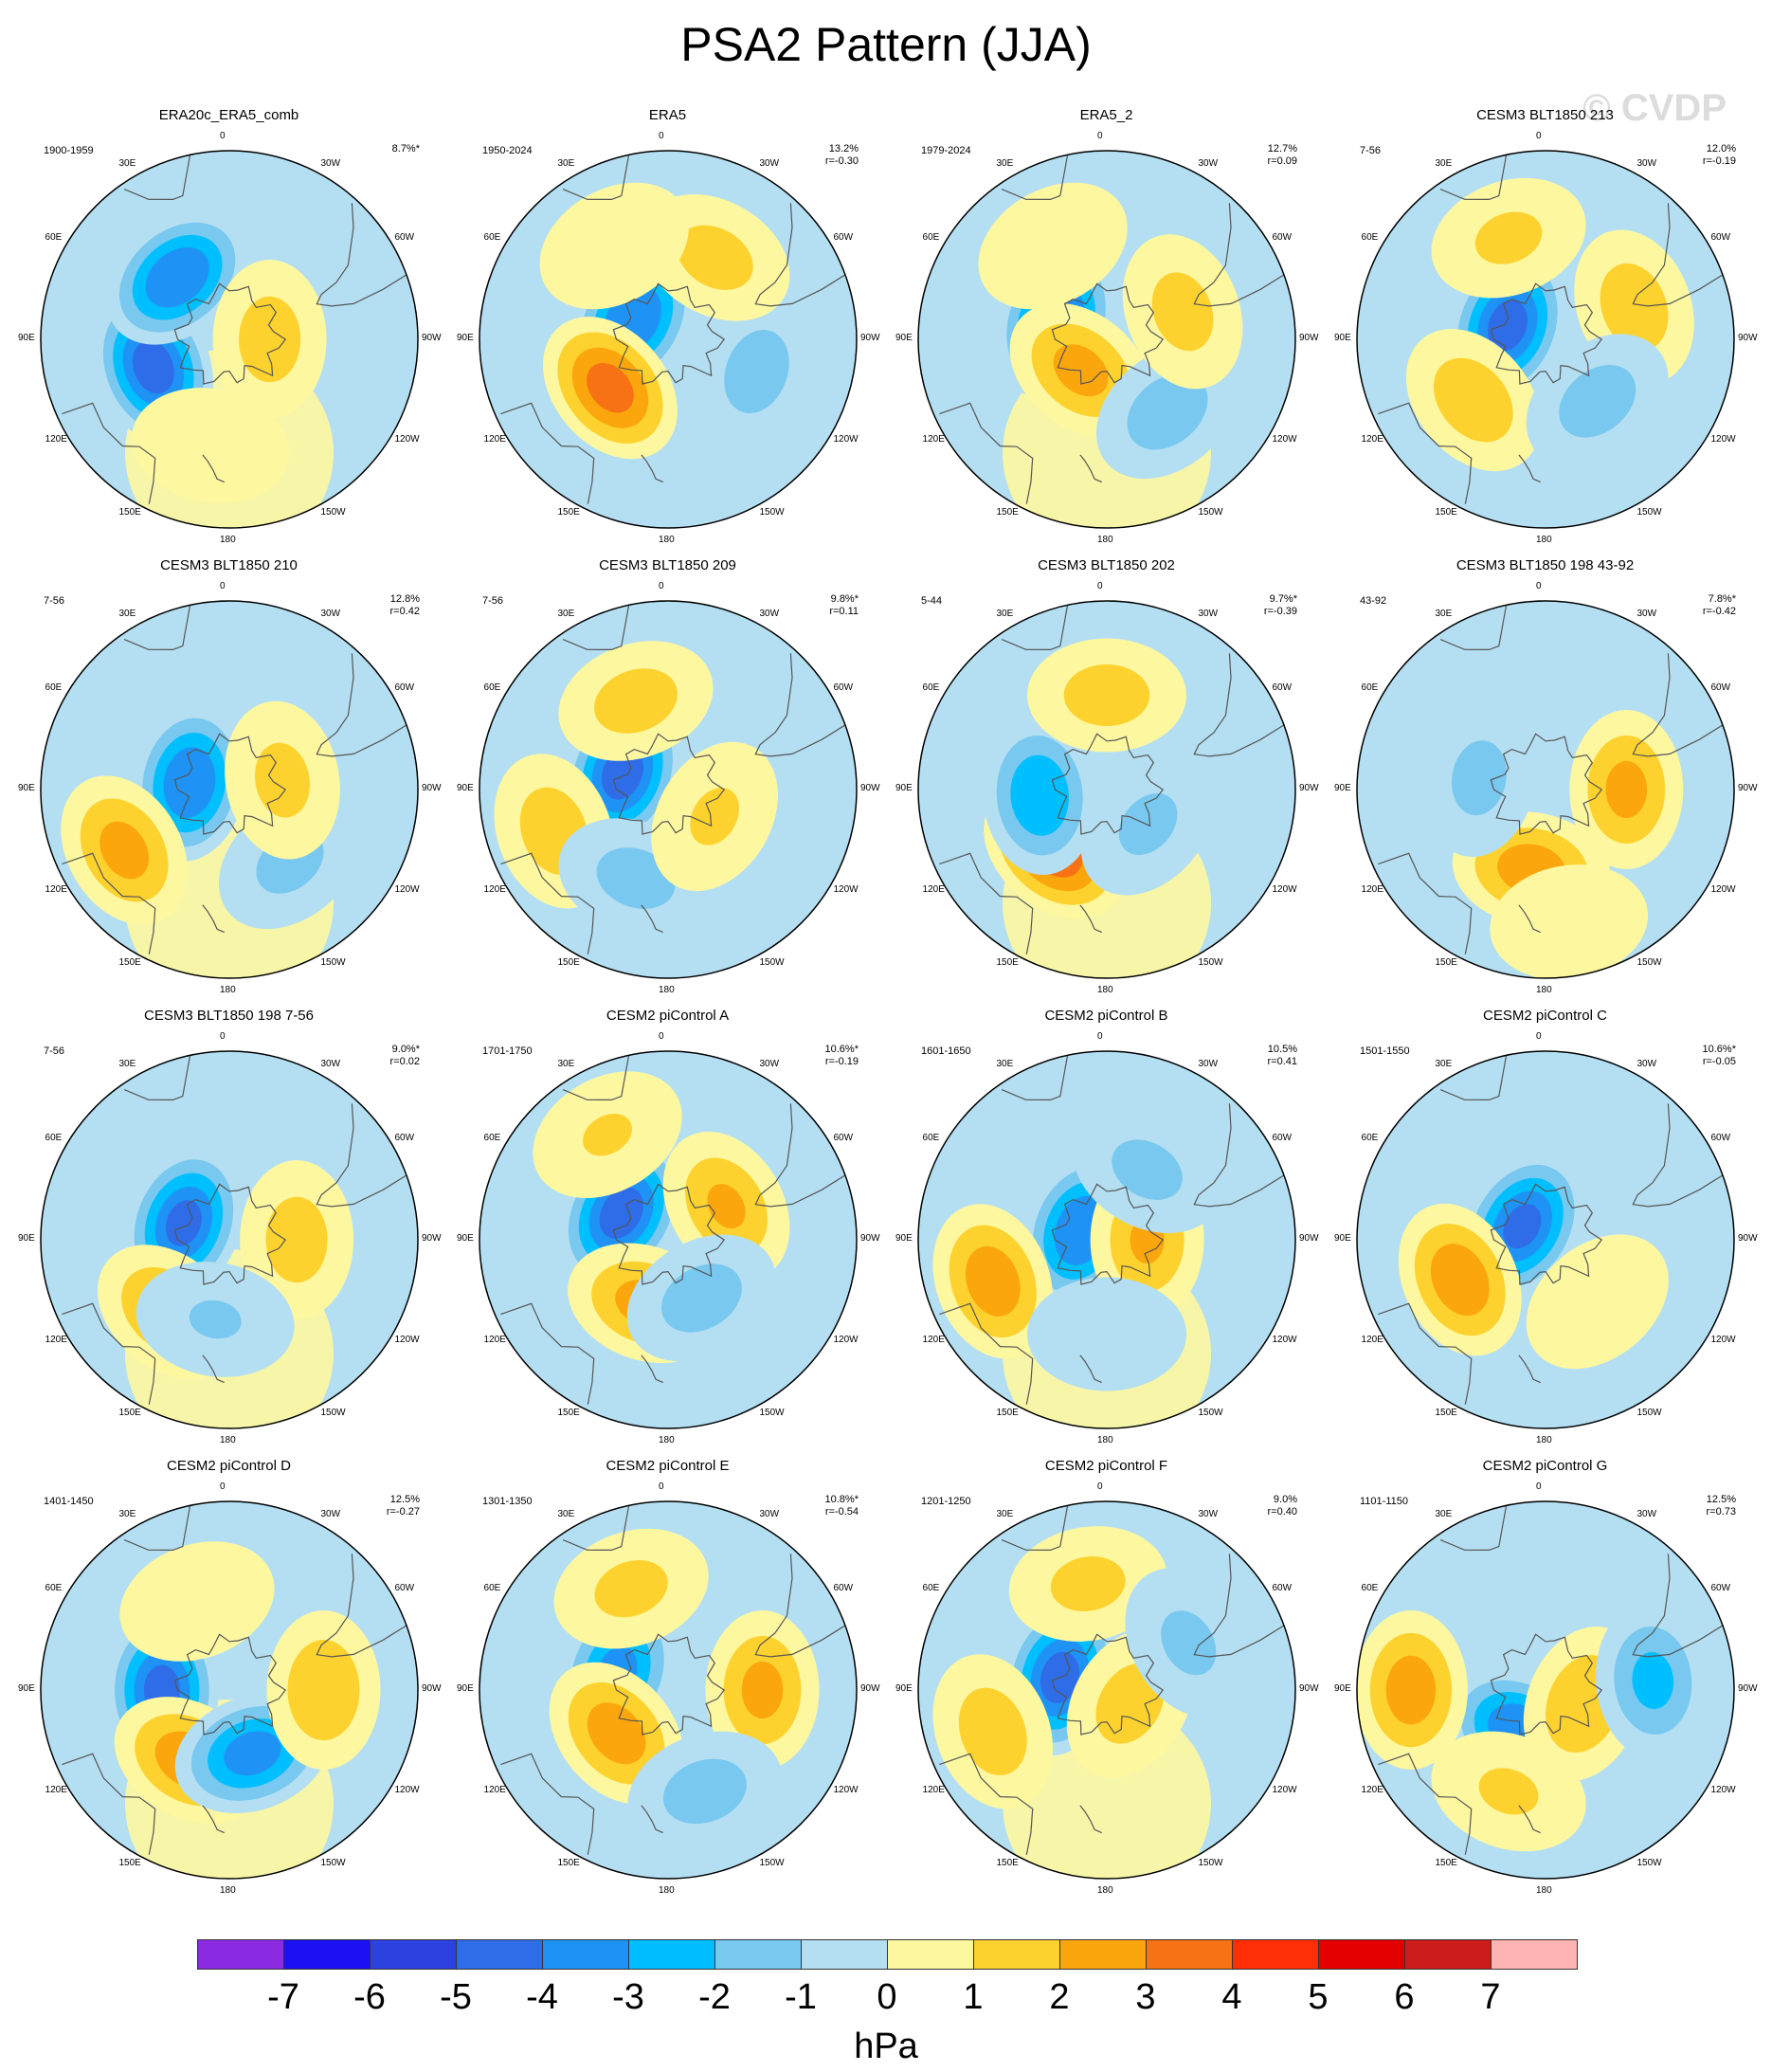  I want to click on variance-explained: 12.5%, so click(1721, 1499).